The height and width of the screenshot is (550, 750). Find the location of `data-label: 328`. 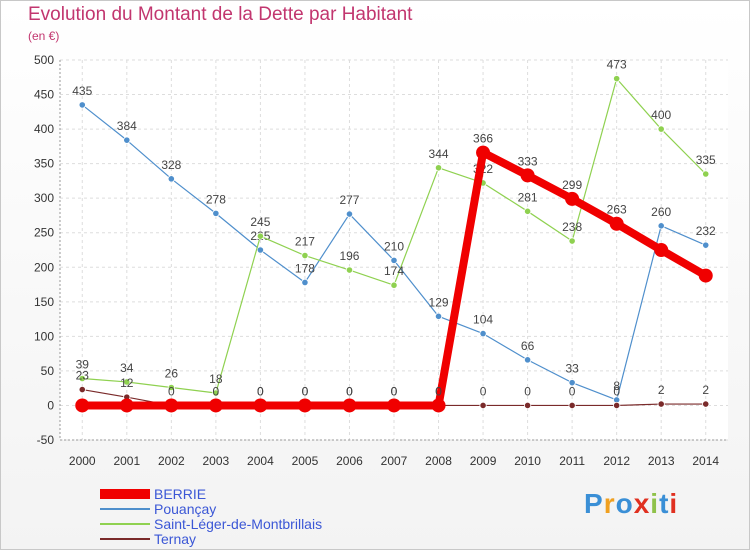

data-label: 328 is located at coordinates (171, 165).